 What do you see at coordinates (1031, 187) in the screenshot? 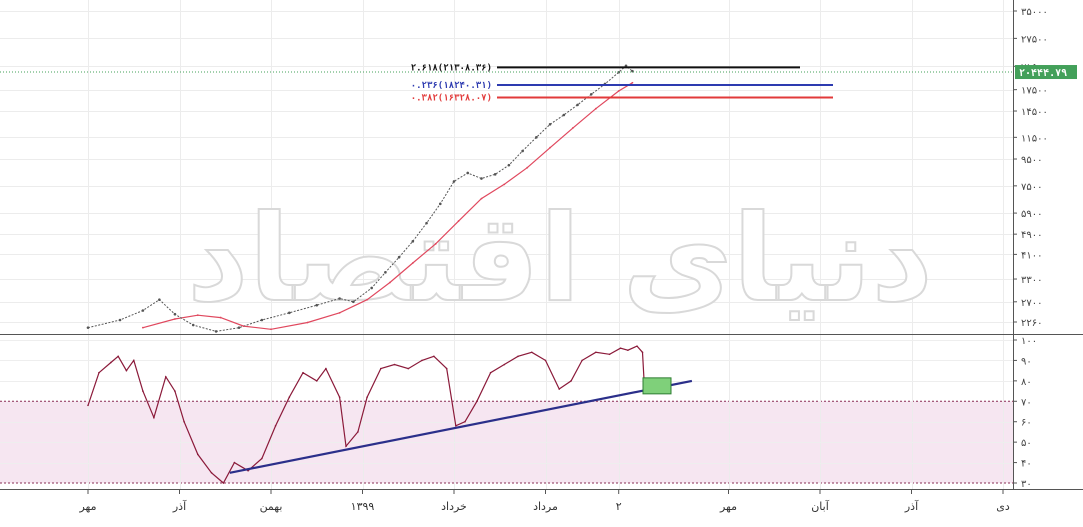
I see `price-tick-label: ۷۵۰۰` at bounding box center [1031, 187].